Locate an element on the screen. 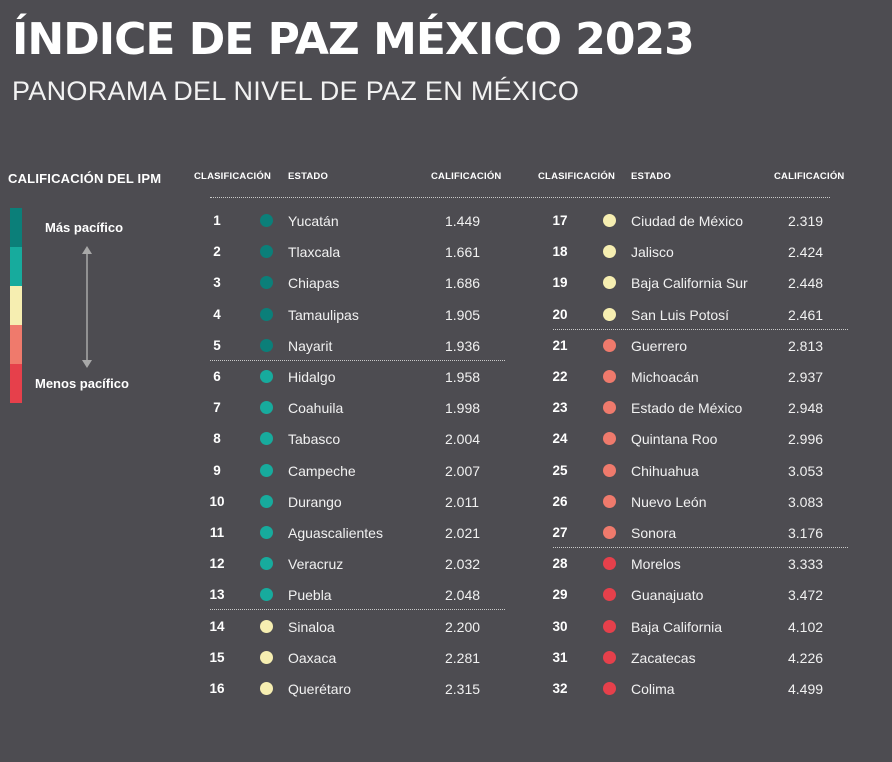 This screenshot has height=762, width=892. score-cell: 1.998 is located at coordinates (463, 408).